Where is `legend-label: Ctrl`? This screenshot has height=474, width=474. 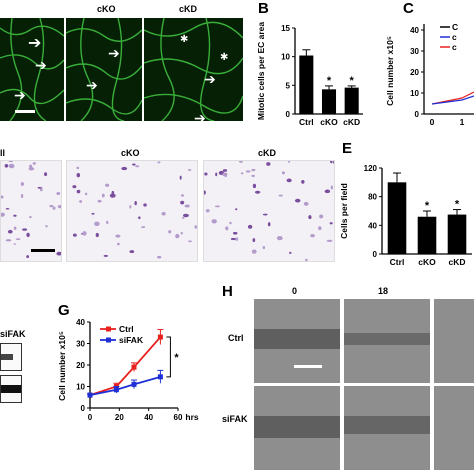
legend-label: Ctrl is located at coordinates (126, 329).